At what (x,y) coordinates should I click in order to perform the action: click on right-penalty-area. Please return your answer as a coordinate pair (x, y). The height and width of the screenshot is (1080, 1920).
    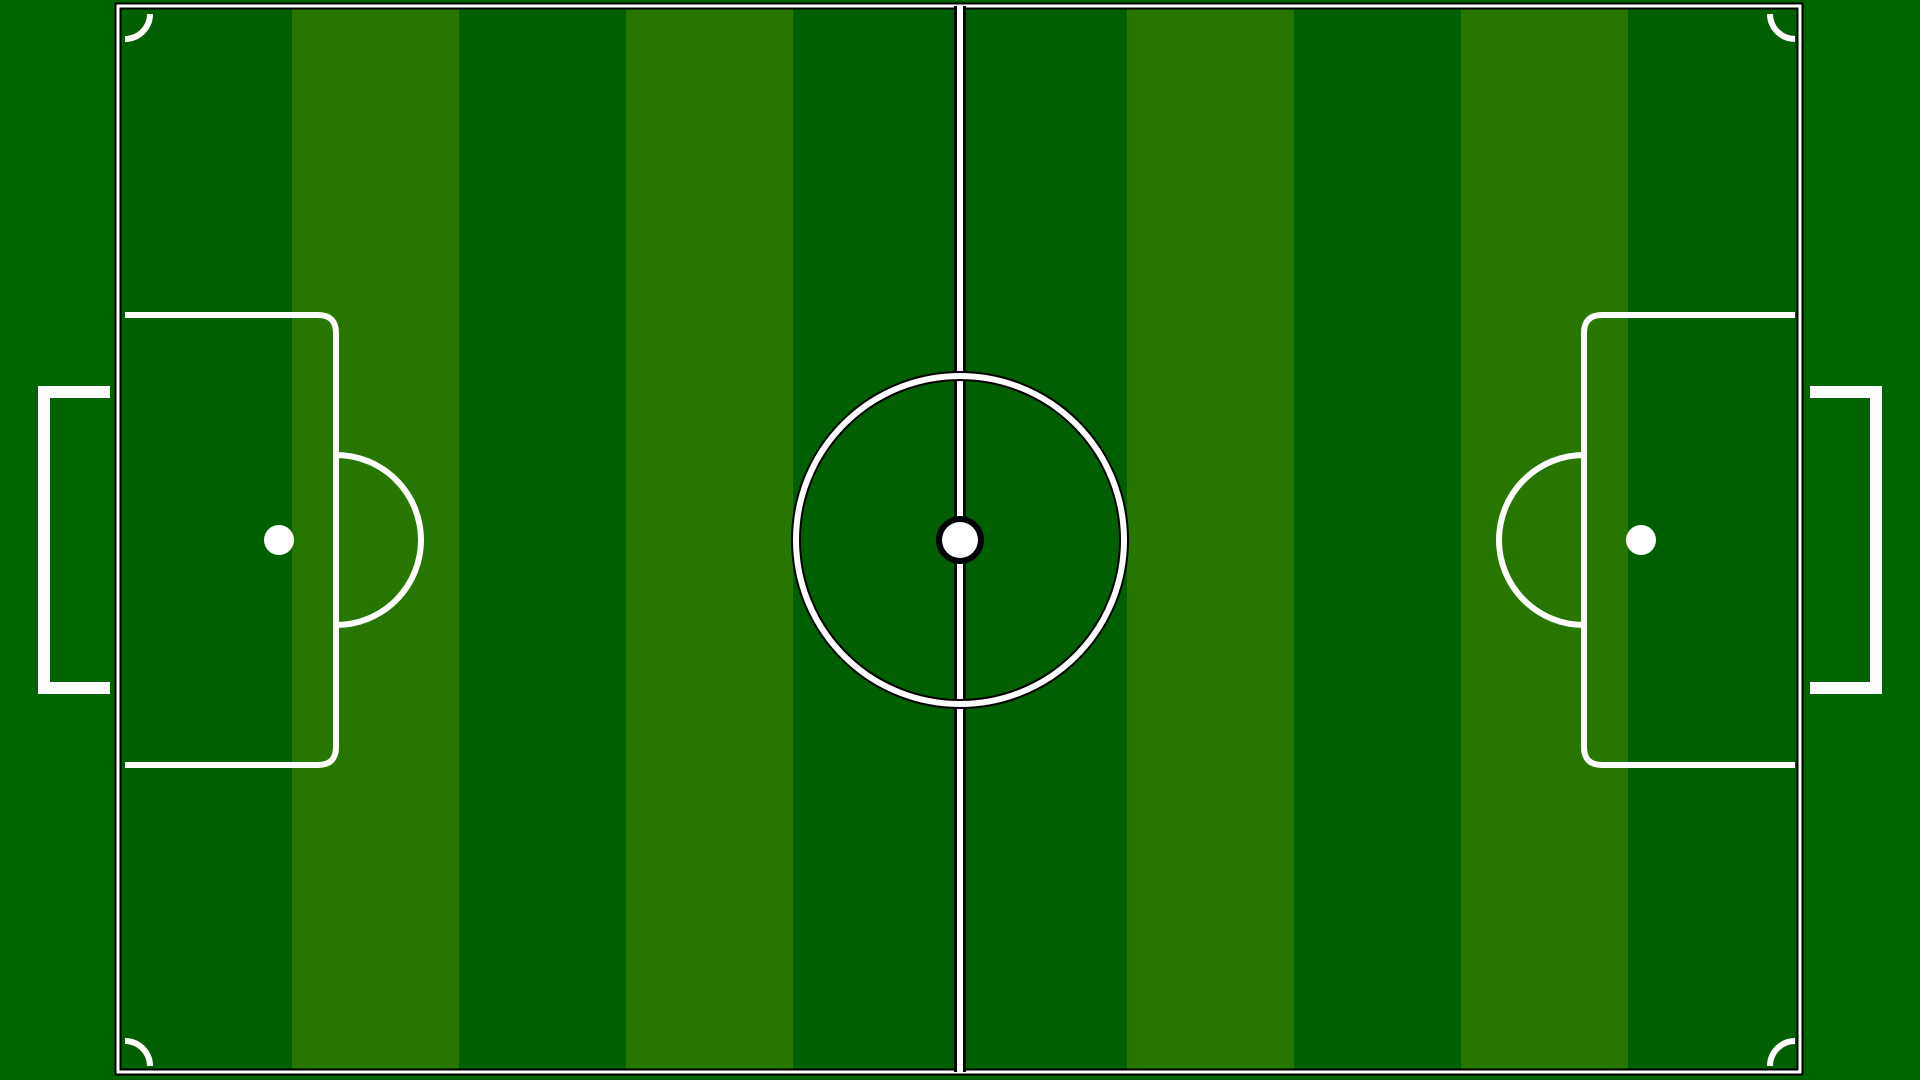
    Looking at the image, I should click on (1688, 540).